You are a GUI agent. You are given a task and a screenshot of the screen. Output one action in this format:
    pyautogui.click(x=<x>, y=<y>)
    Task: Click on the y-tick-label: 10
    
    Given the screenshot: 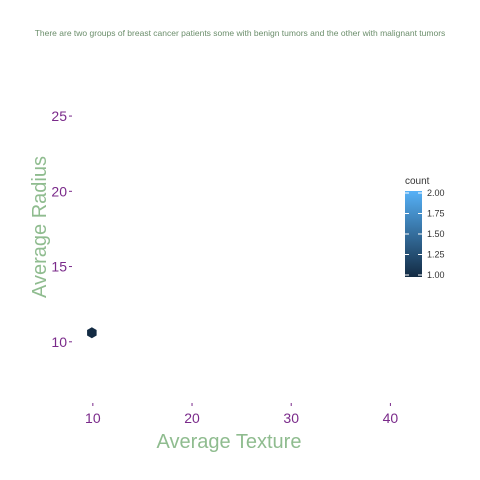 What is the action you would take?
    pyautogui.click(x=59, y=342)
    